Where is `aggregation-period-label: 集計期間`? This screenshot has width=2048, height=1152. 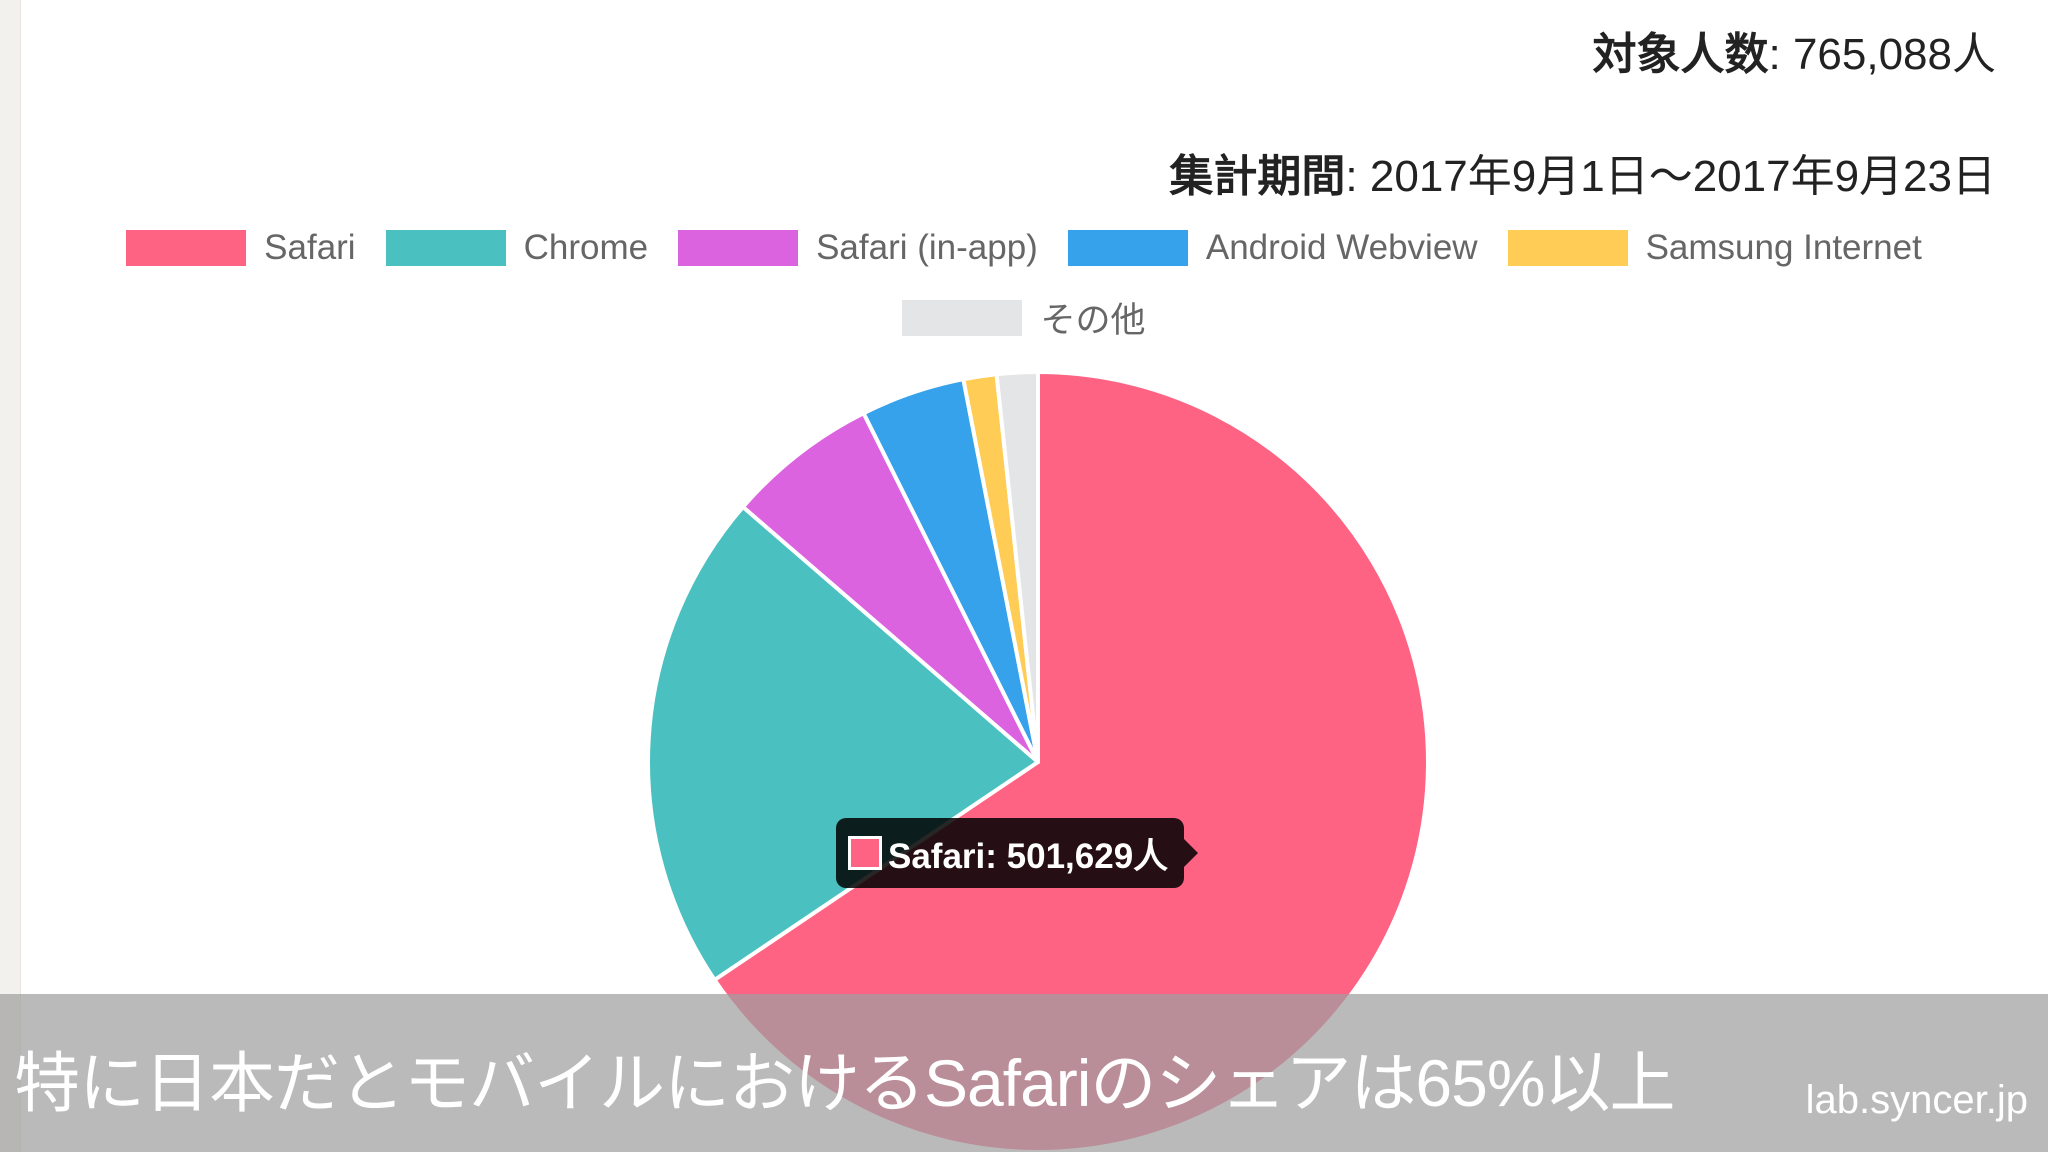 aggregation-period-label: 集計期間 is located at coordinates (1257, 176).